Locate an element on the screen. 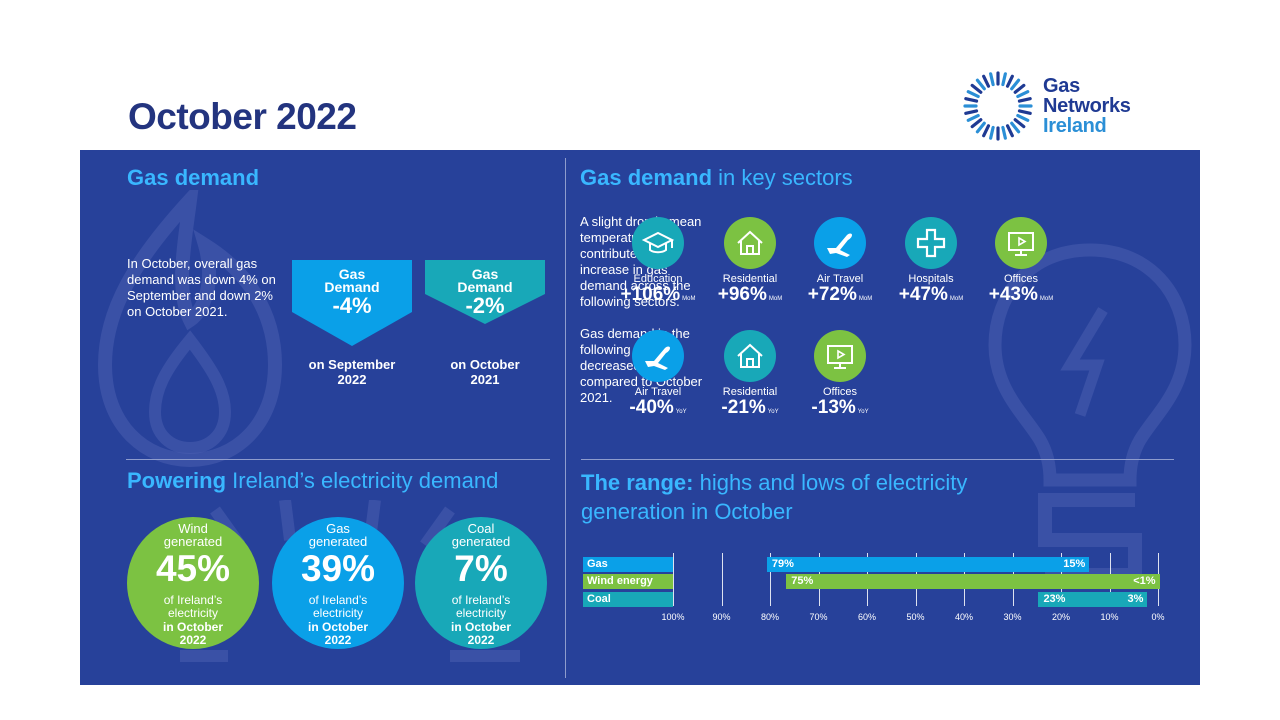  arrow-line1: Gas is located at coordinates (352, 274).